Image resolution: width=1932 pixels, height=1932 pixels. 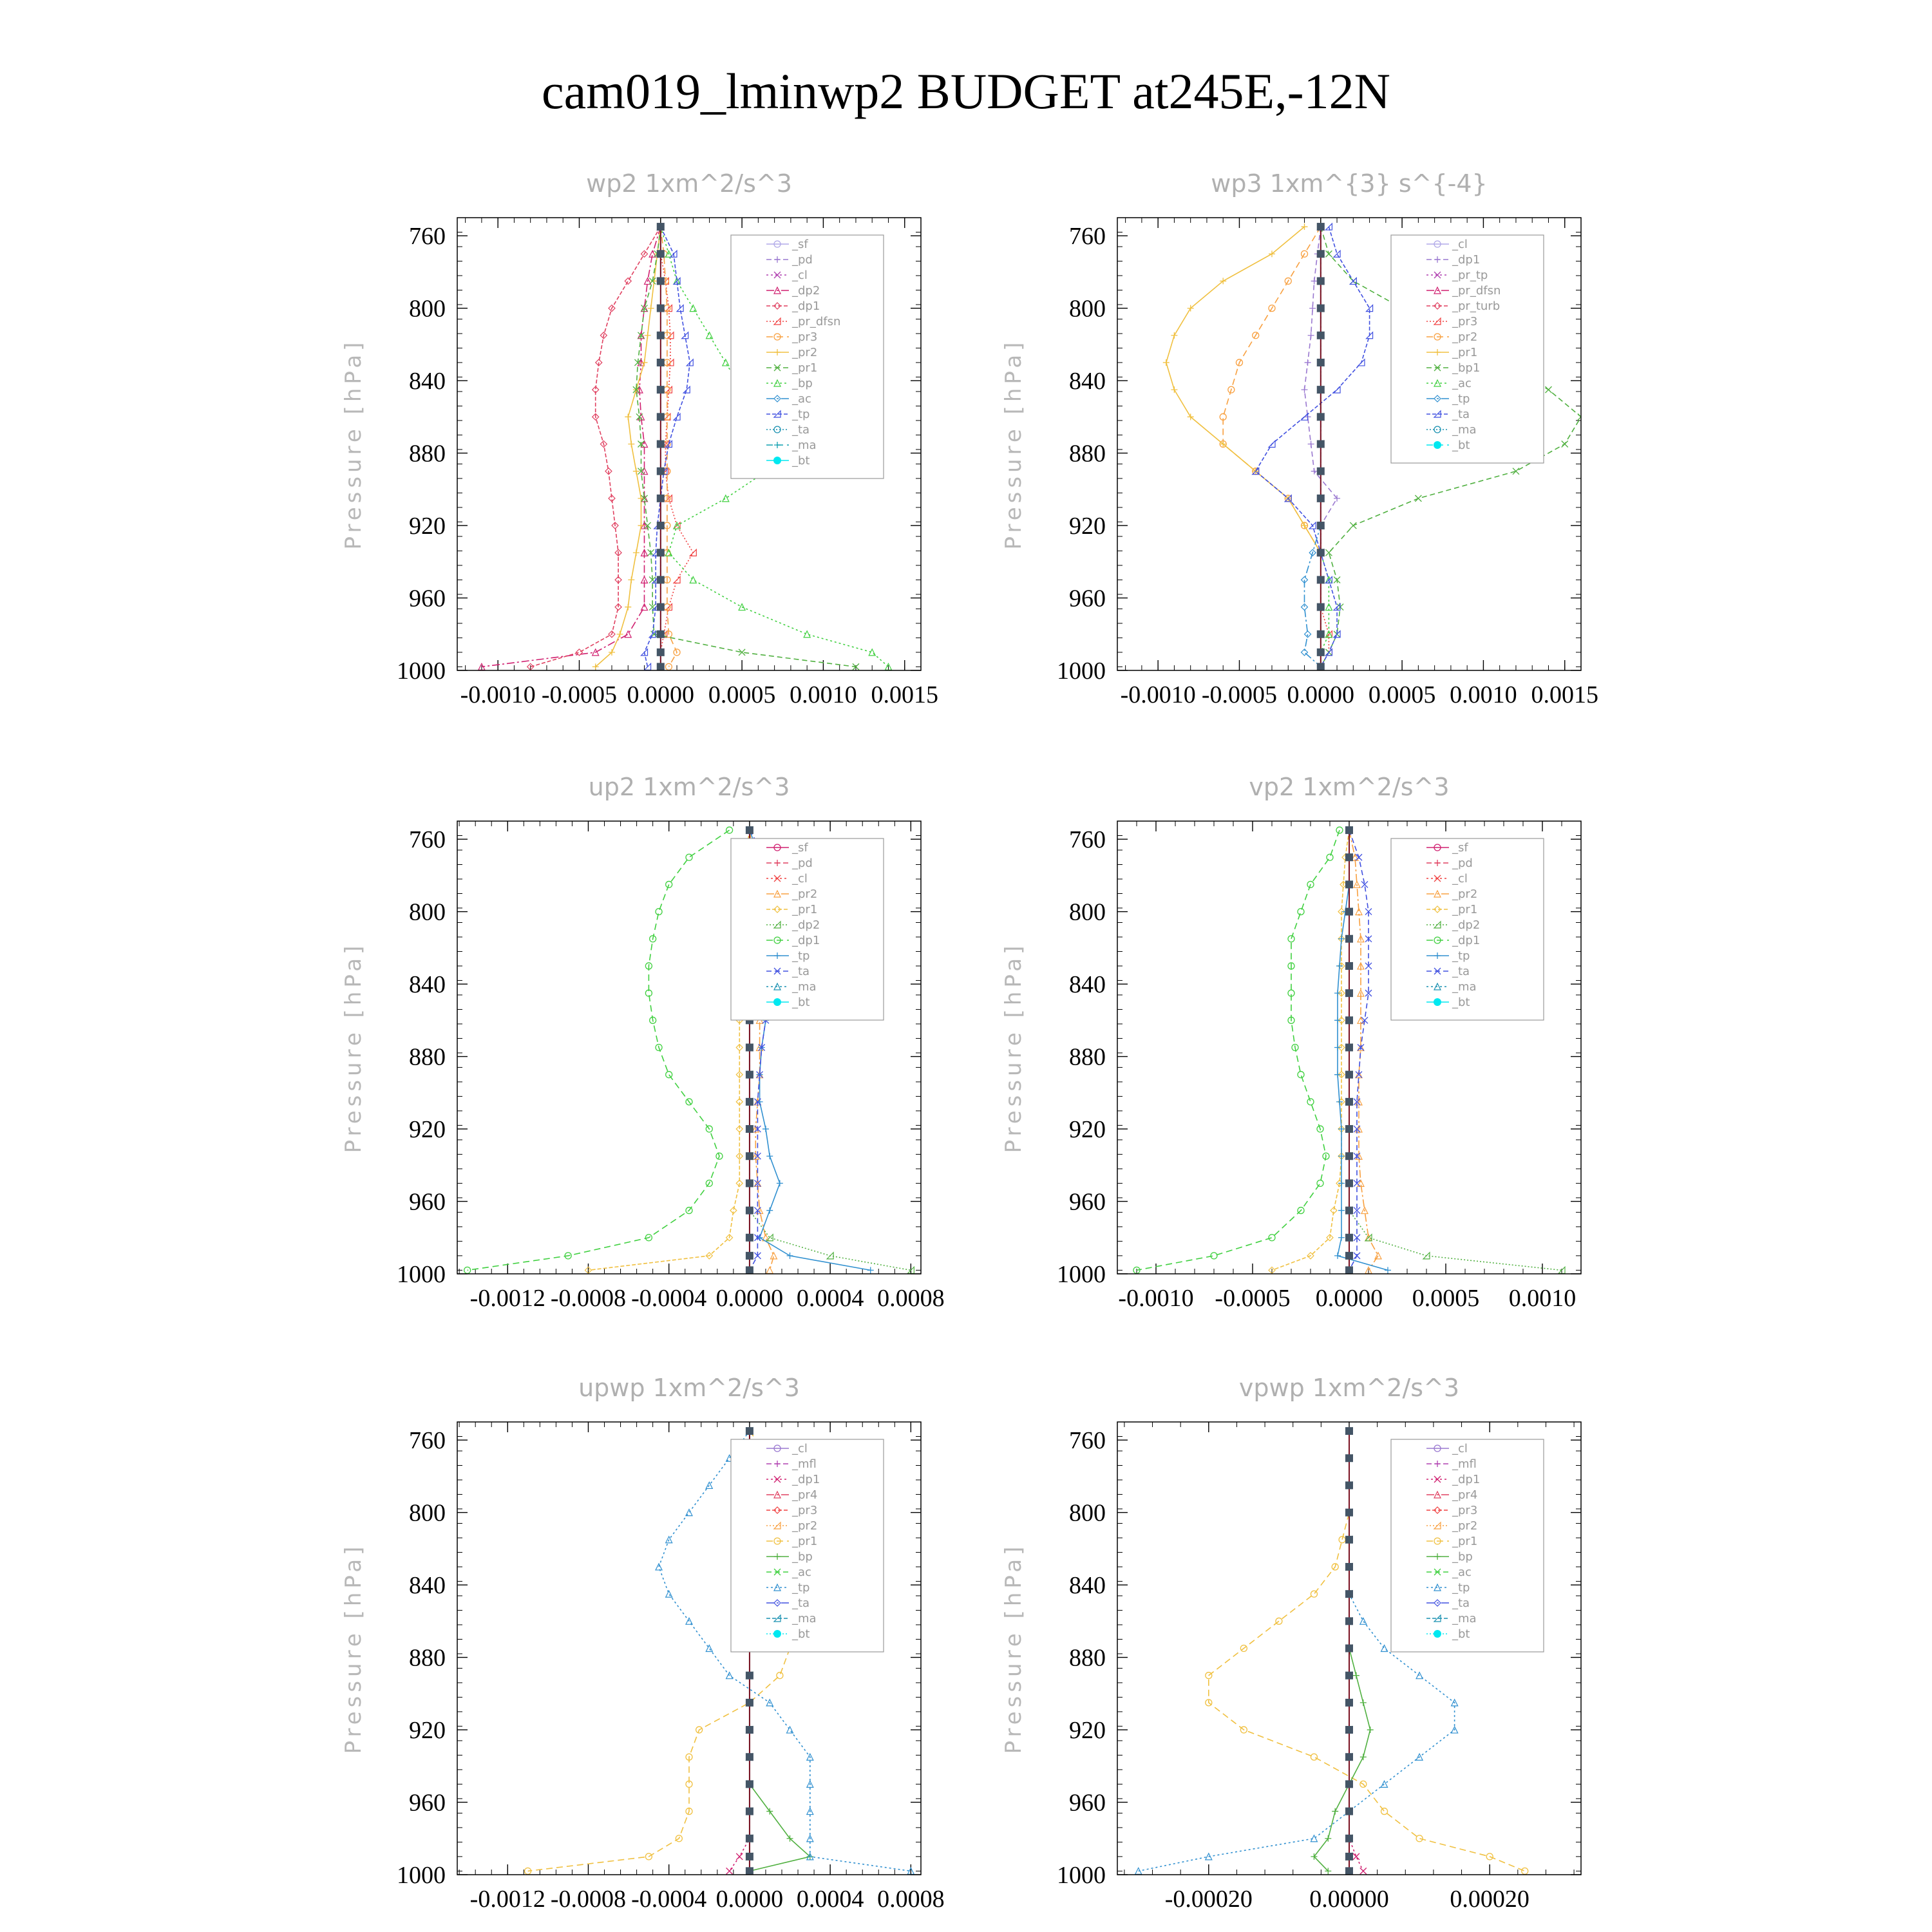 What do you see at coordinates (1087, 454) in the screenshot?
I see `y-tick-label: 880` at bounding box center [1087, 454].